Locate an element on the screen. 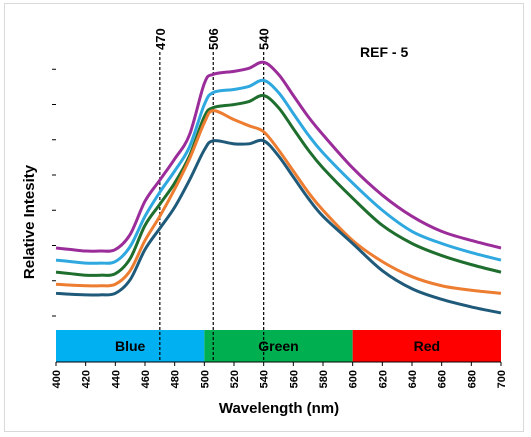 Image resolution: width=531 pixels, height=437 pixels. x-tick-label: 460 is located at coordinates (146, 379).